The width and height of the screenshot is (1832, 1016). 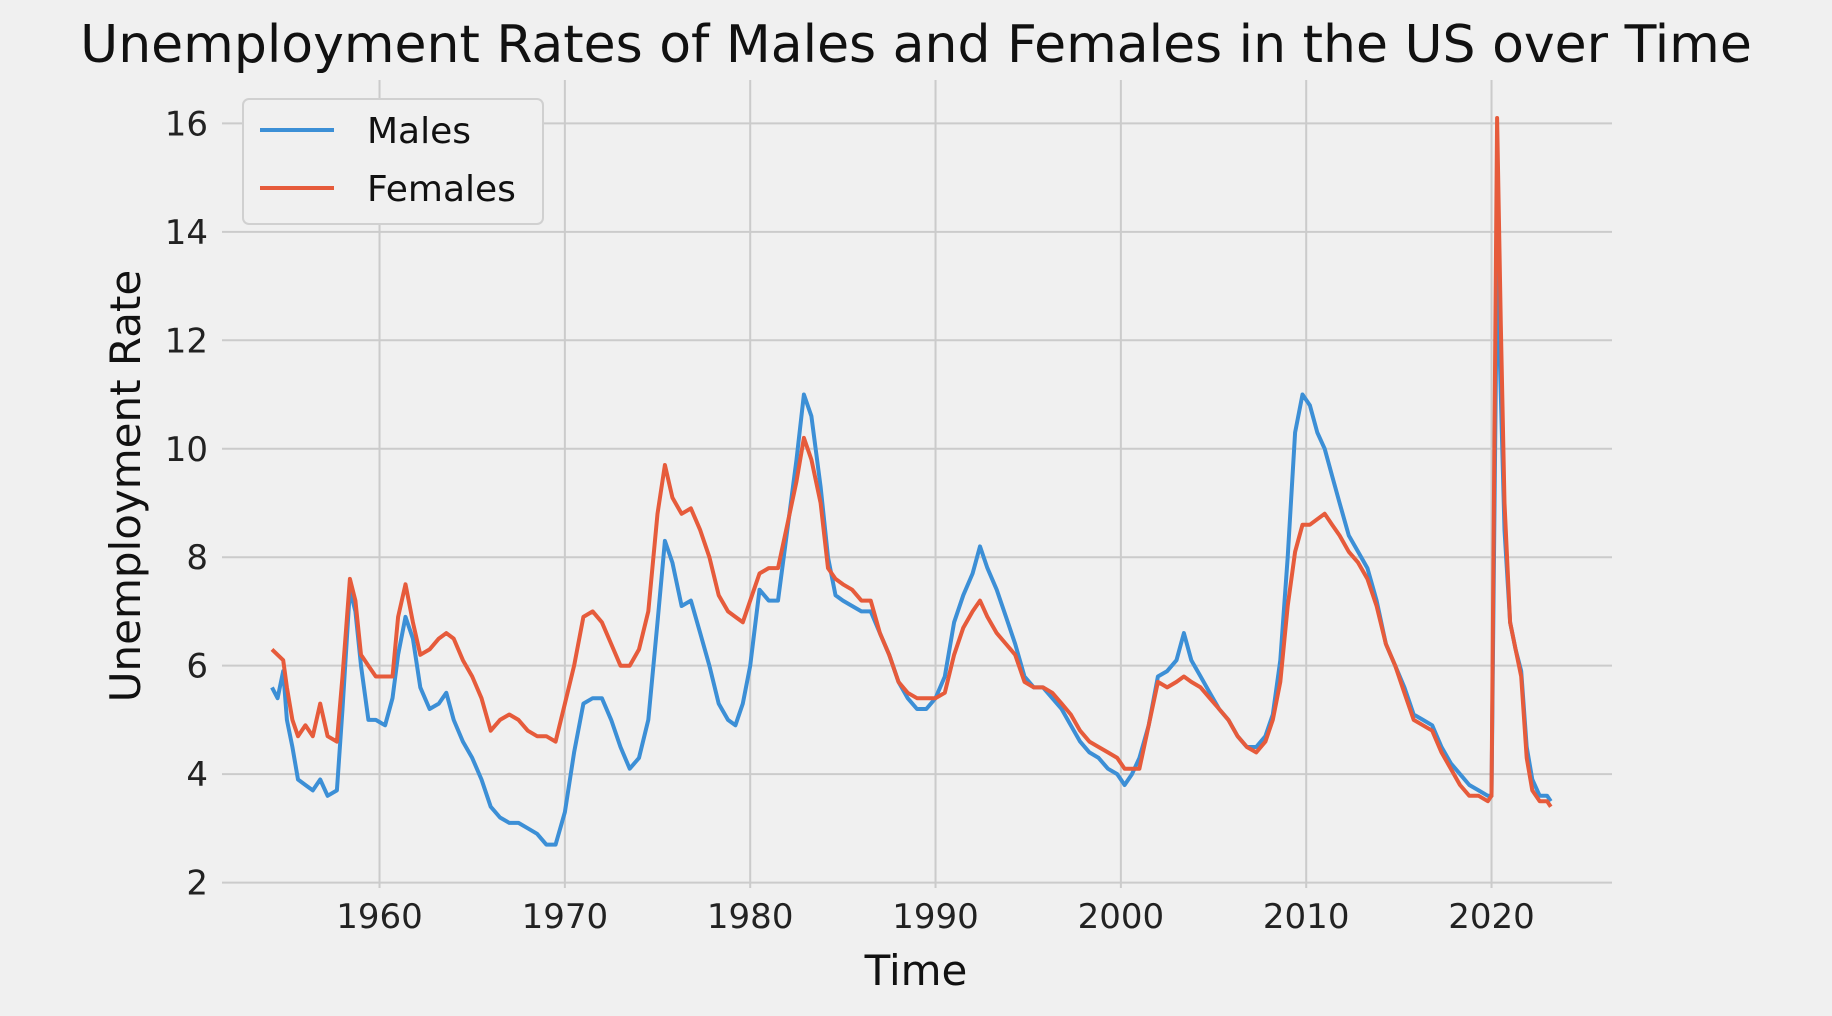 What do you see at coordinates (393, 161) in the screenshot?
I see `legend: Males Females` at bounding box center [393, 161].